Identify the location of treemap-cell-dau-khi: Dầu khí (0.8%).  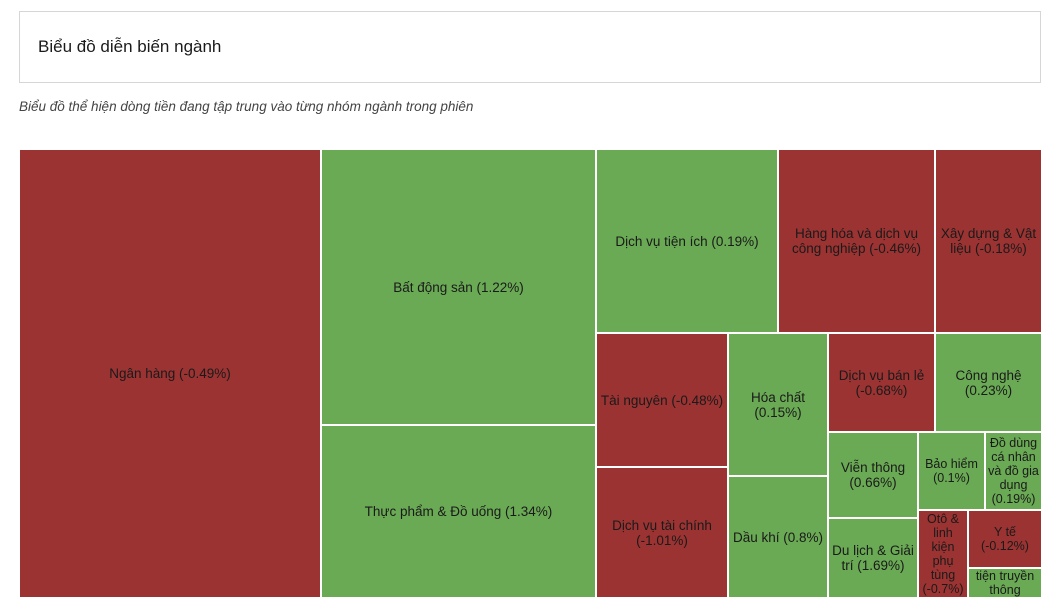
(778, 537).